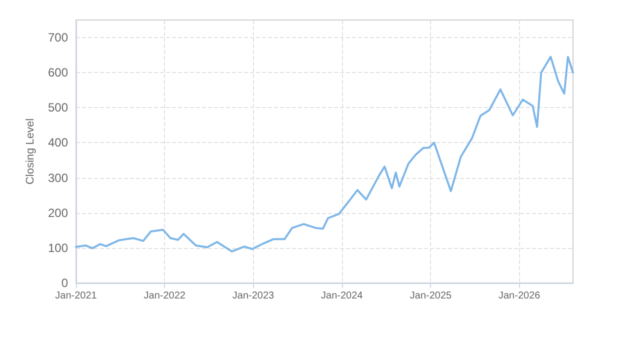 This screenshot has width=623, height=350. What do you see at coordinates (58, 107) in the screenshot?
I see `y-tick-label: 500` at bounding box center [58, 107].